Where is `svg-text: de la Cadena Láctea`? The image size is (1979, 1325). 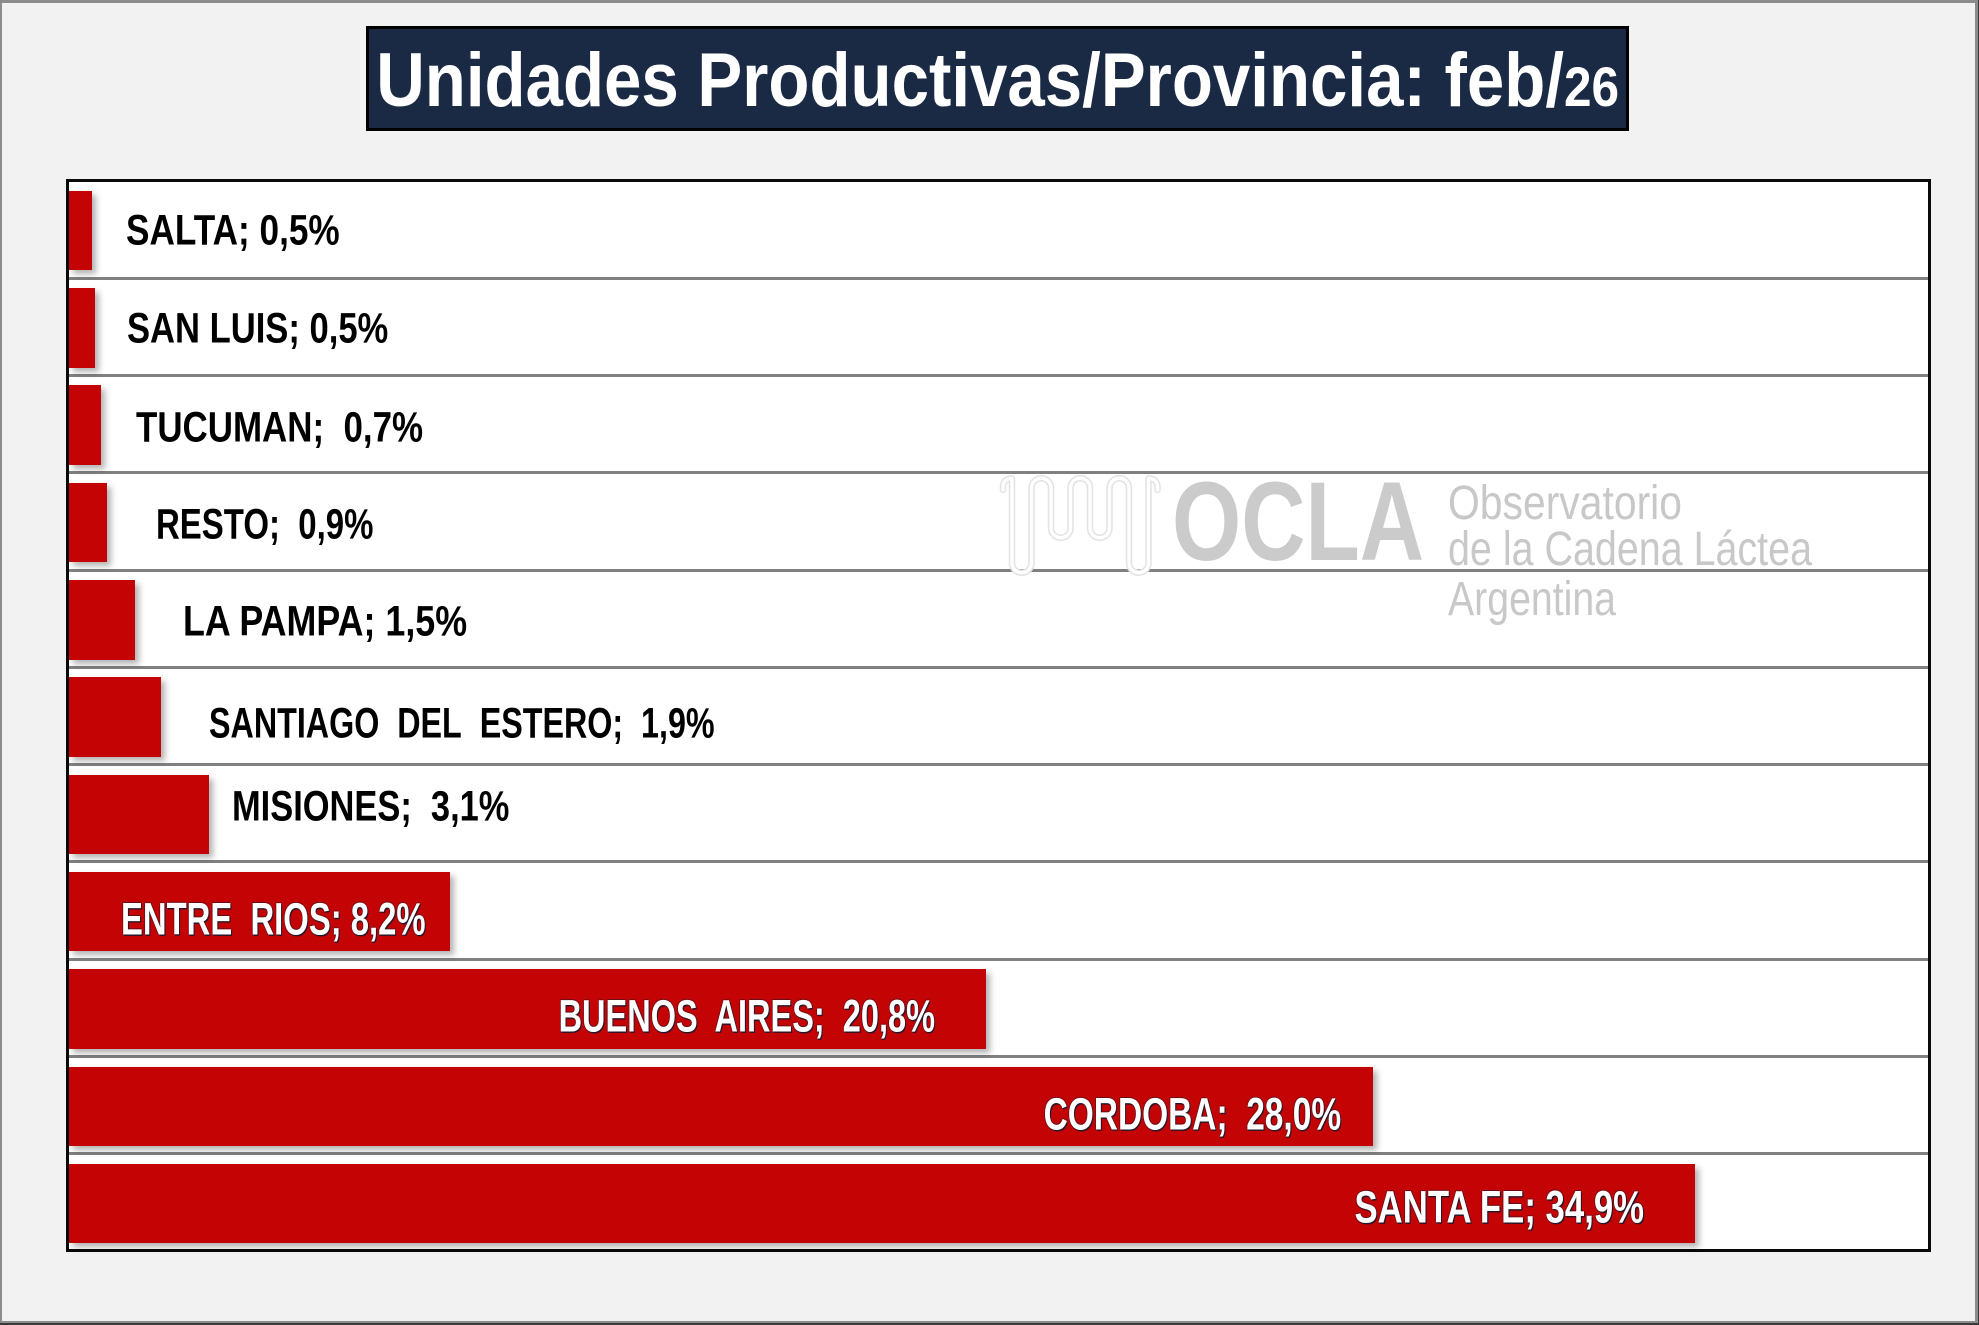
svg-text: de la Cadena Láctea is located at coordinates (1630, 549).